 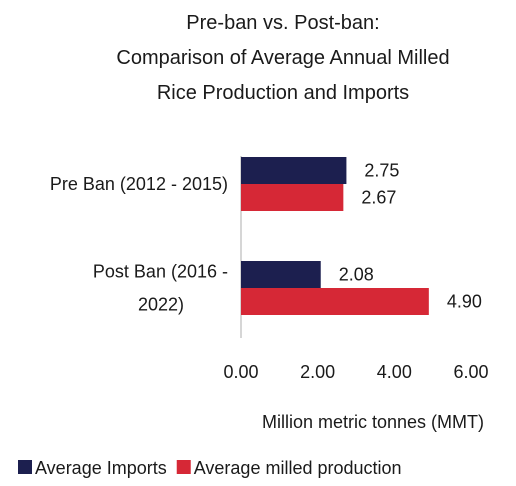 What do you see at coordinates (410, 236) in the screenshot?
I see `data-labels: 2.75 2.67 2.08 4.90` at bounding box center [410, 236].